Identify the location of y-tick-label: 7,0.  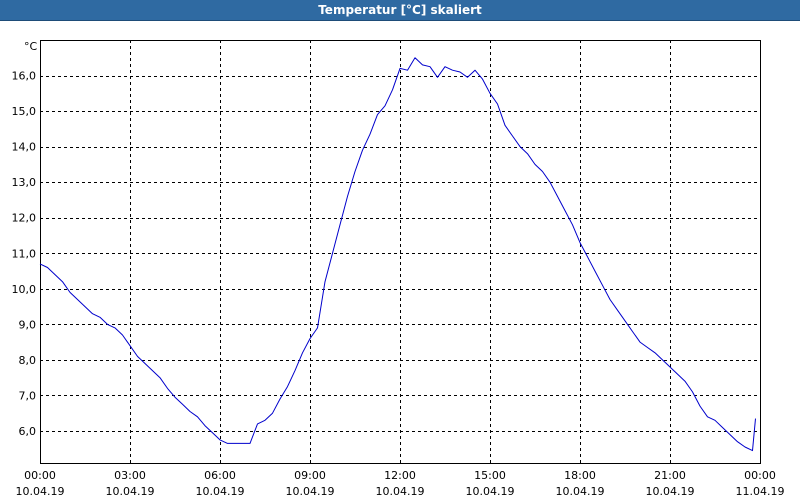
(28, 395).